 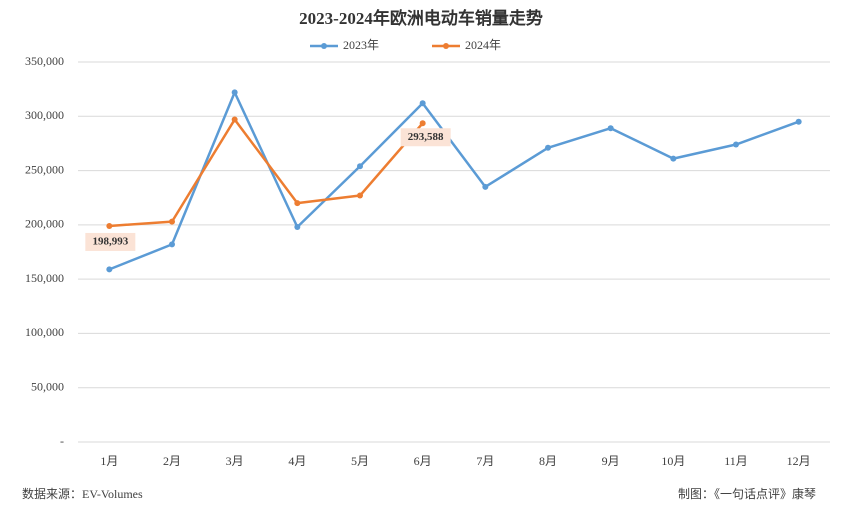 I want to click on x-tick-label: 11月, so click(x=736, y=461).